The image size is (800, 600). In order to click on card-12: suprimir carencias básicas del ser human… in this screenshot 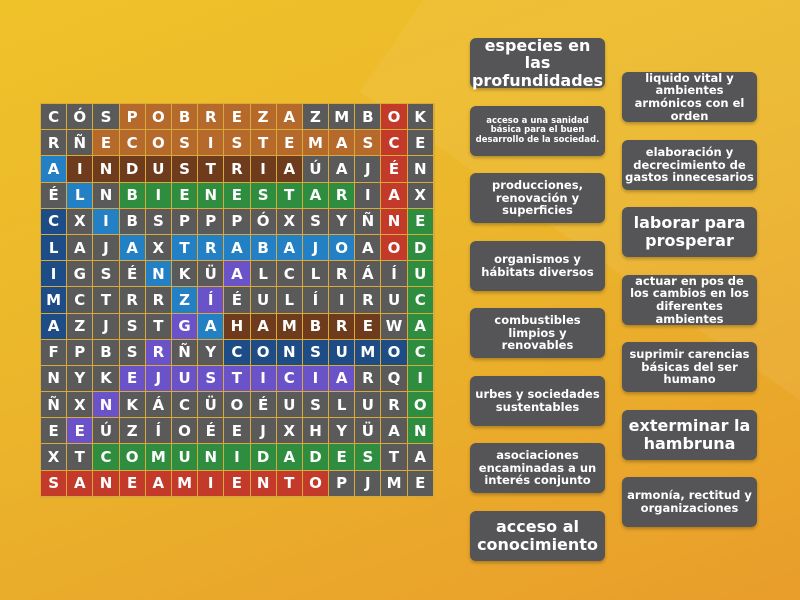, I will do `click(689, 367)`.